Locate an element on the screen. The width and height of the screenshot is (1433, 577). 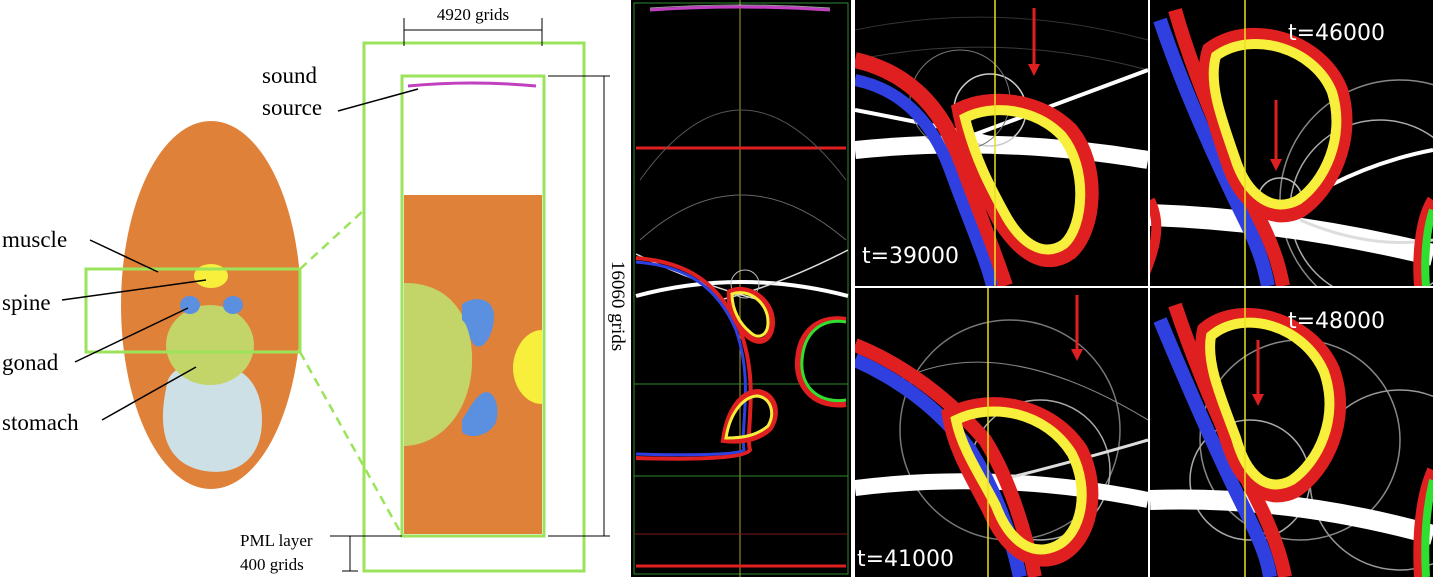
width-label: 4920 grids is located at coordinates (473, 14).